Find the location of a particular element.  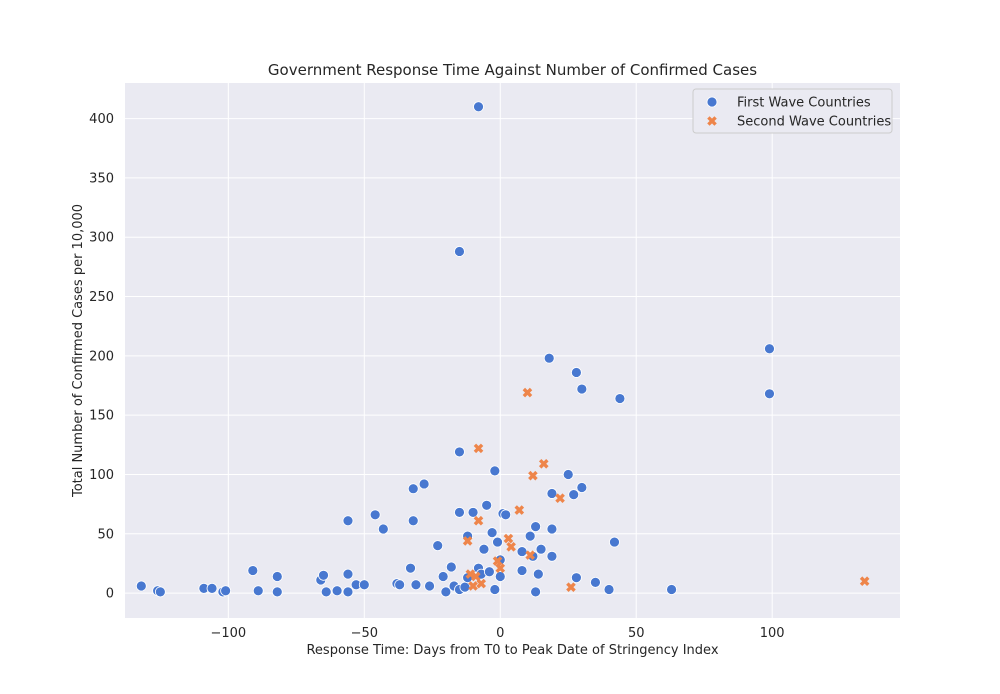

legend-marker-first-wave is located at coordinates (712, 102).